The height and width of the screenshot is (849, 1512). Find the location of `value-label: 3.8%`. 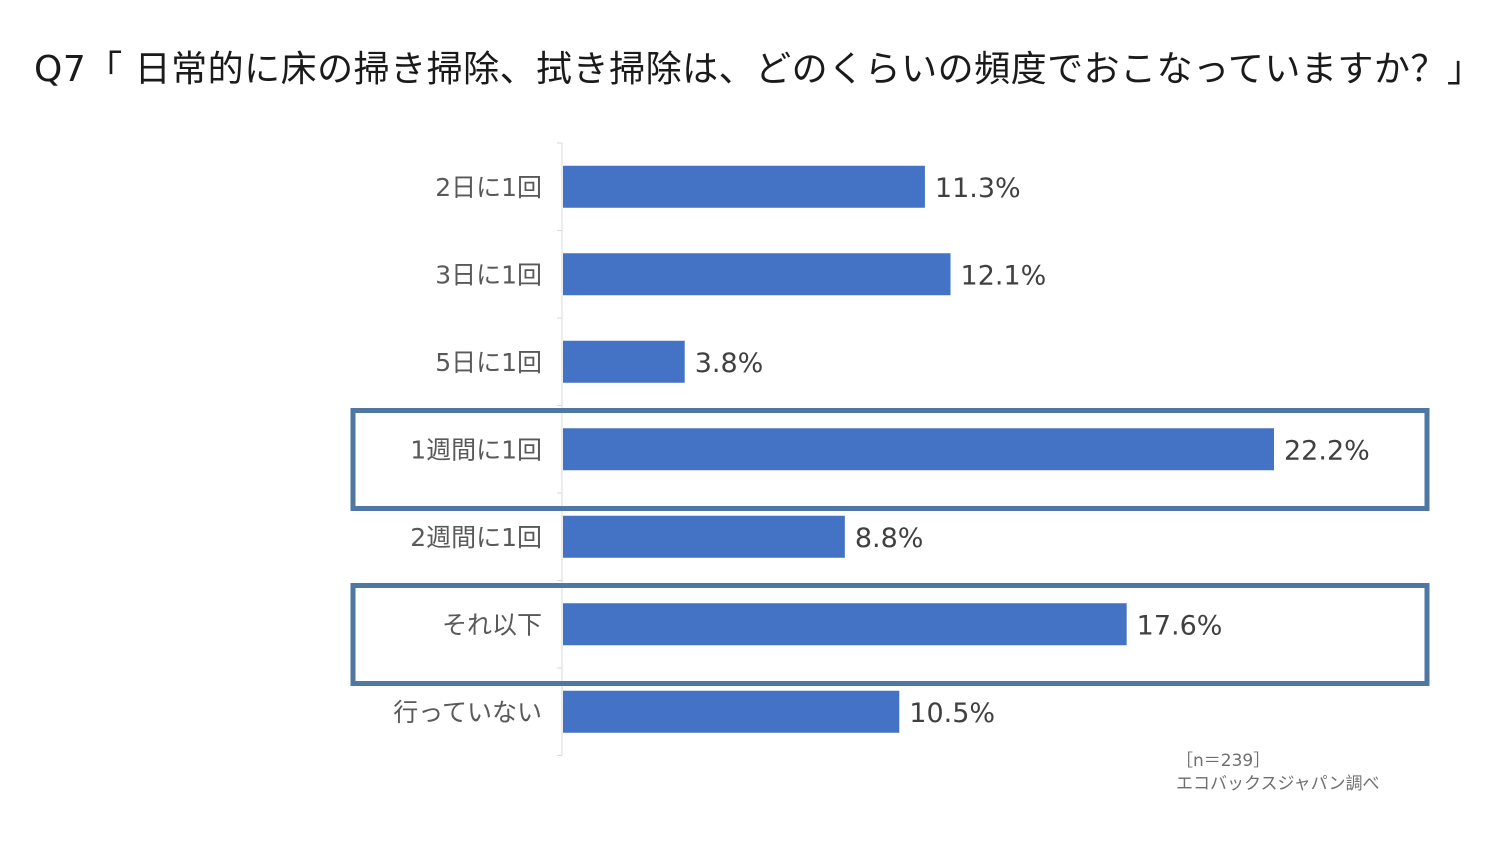

value-label: 3.8% is located at coordinates (729, 363).